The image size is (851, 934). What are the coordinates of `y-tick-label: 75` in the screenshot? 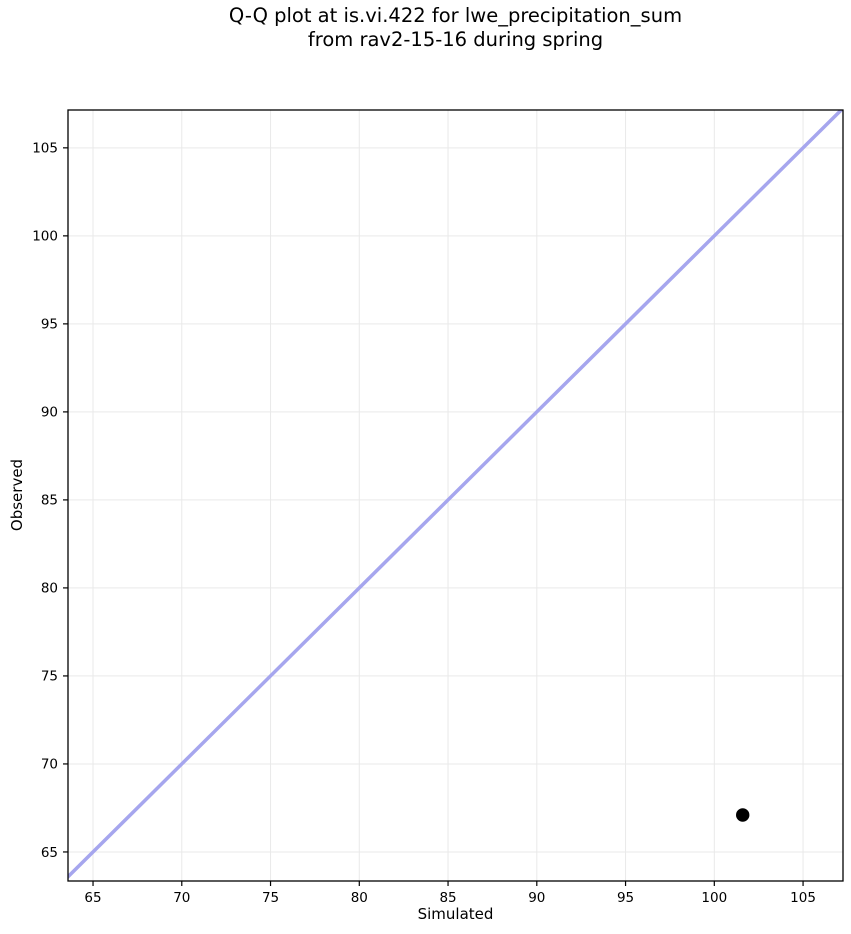 It's located at (49, 677).